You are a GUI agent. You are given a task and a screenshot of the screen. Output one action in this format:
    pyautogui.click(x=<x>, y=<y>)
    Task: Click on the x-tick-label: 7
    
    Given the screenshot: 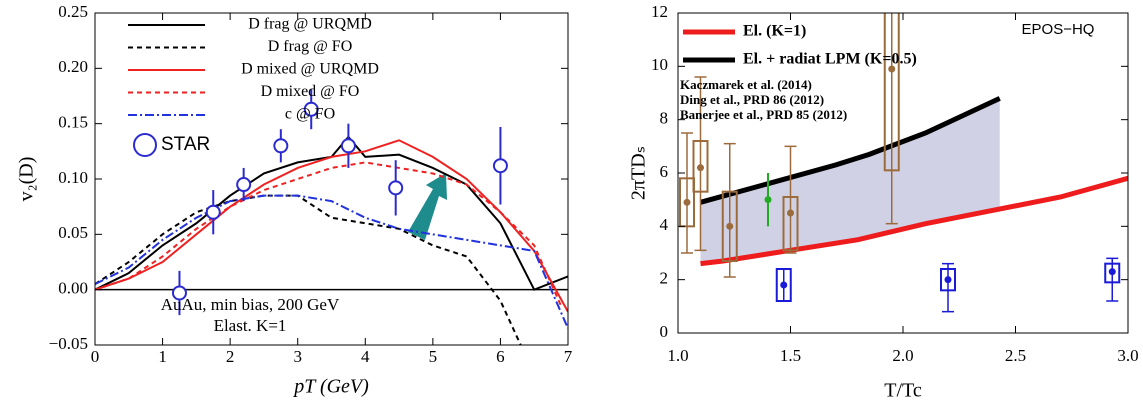 What is the action you would take?
    pyautogui.click(x=568, y=356)
    